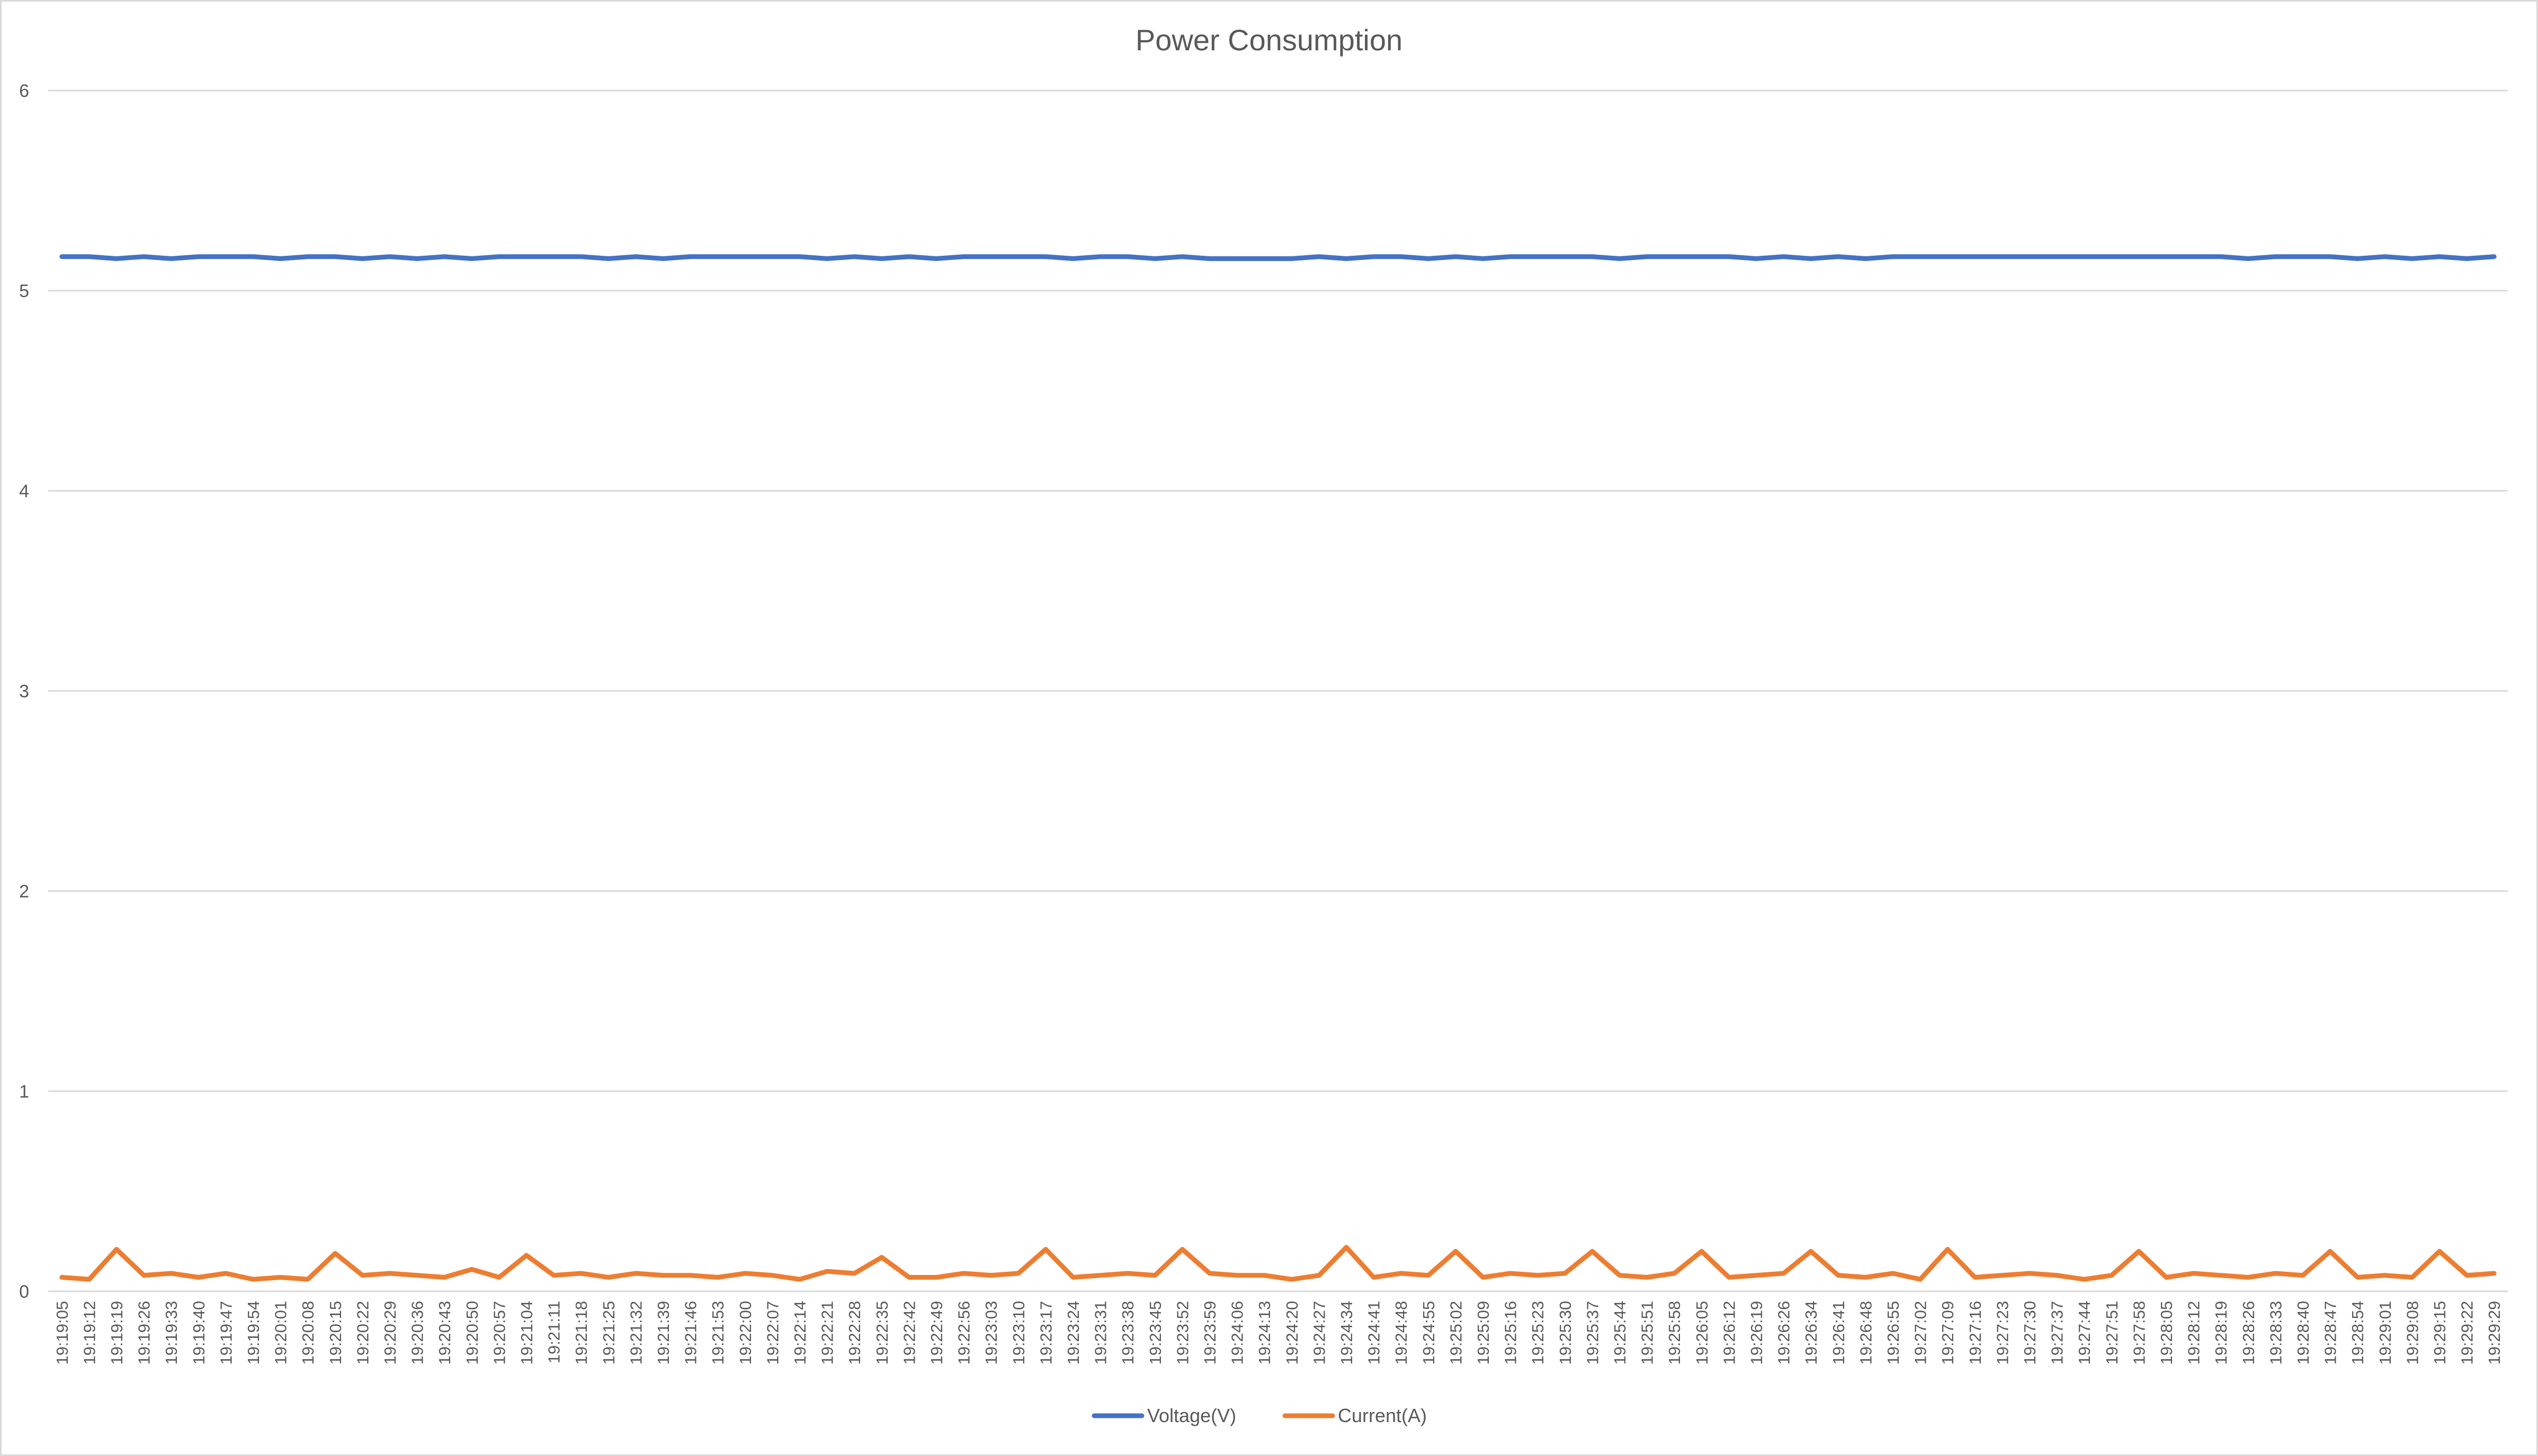 The height and width of the screenshot is (1456, 2538). Describe the element at coordinates (226, 1333) in the screenshot. I see `x-tick-label: 19:19:47` at that location.